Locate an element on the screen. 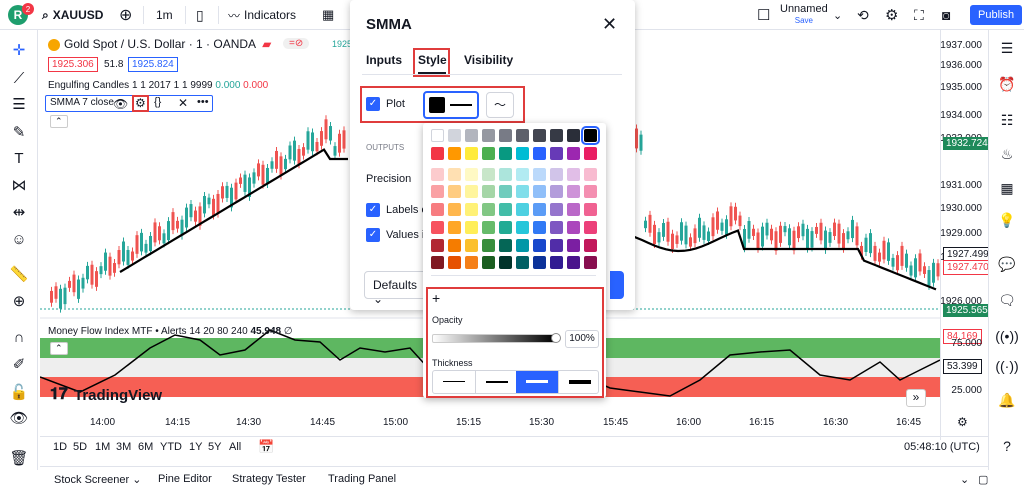 This screenshot has height=493, width=1024. timeframe-1d: 1D is located at coordinates (60, 447).